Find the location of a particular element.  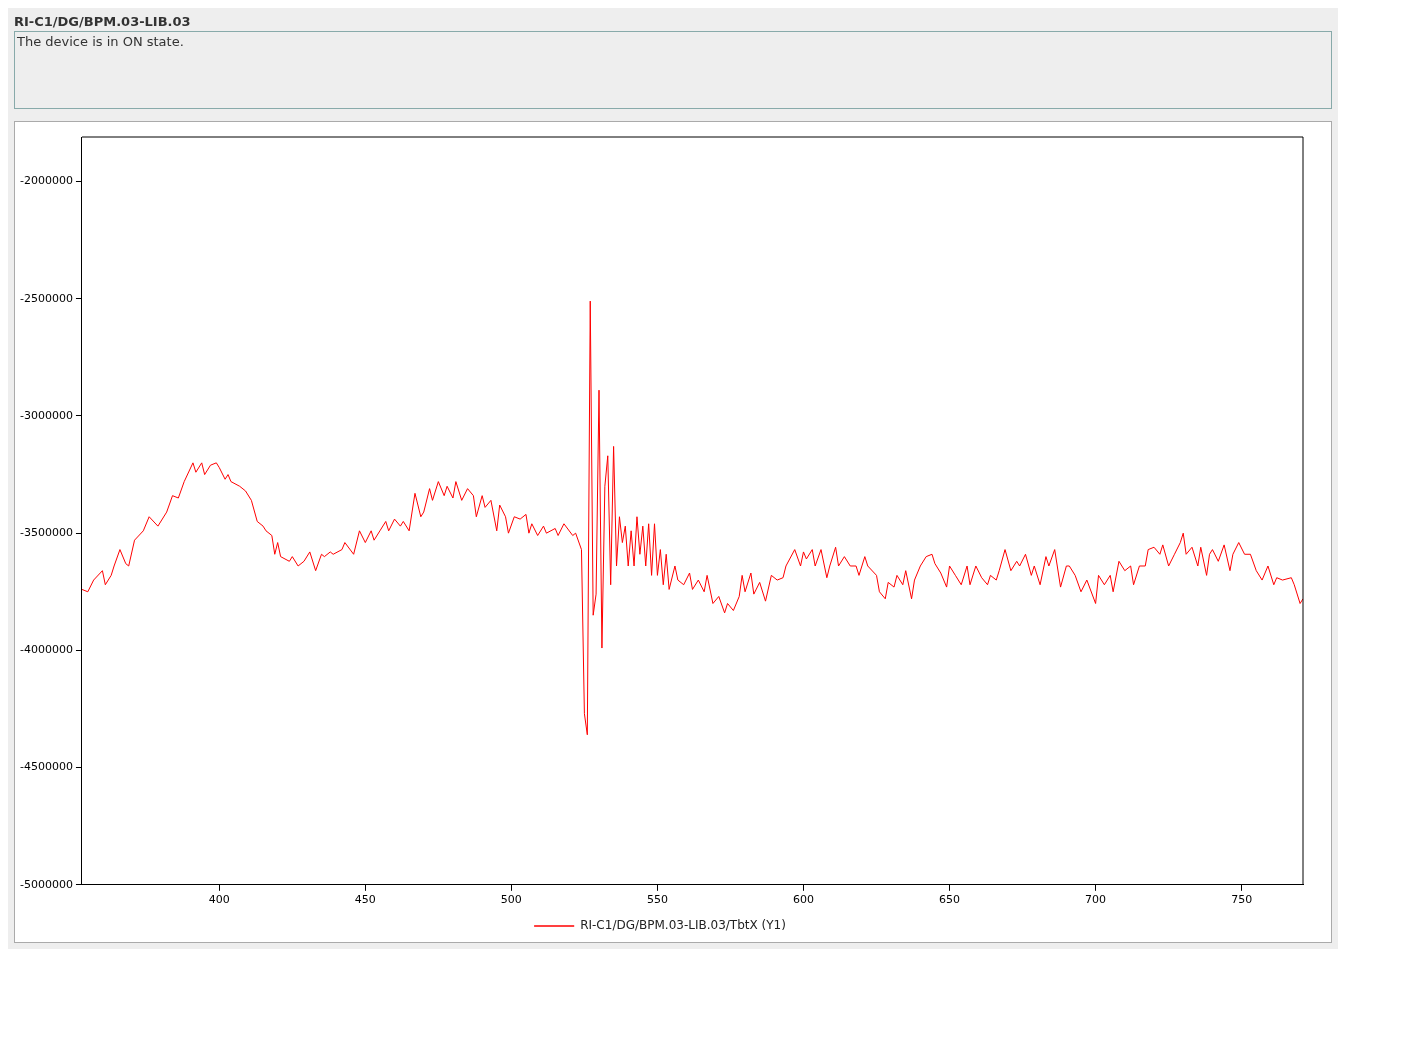

x-tick-label: 600 is located at coordinates (803, 900).